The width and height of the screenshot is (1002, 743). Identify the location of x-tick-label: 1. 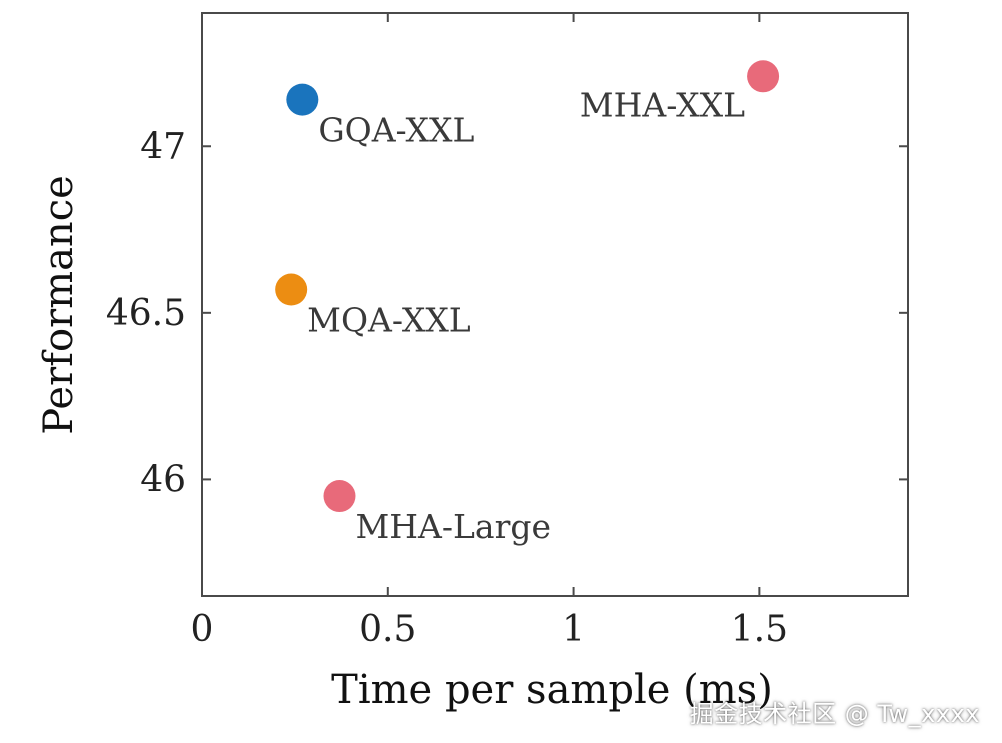
(573, 629).